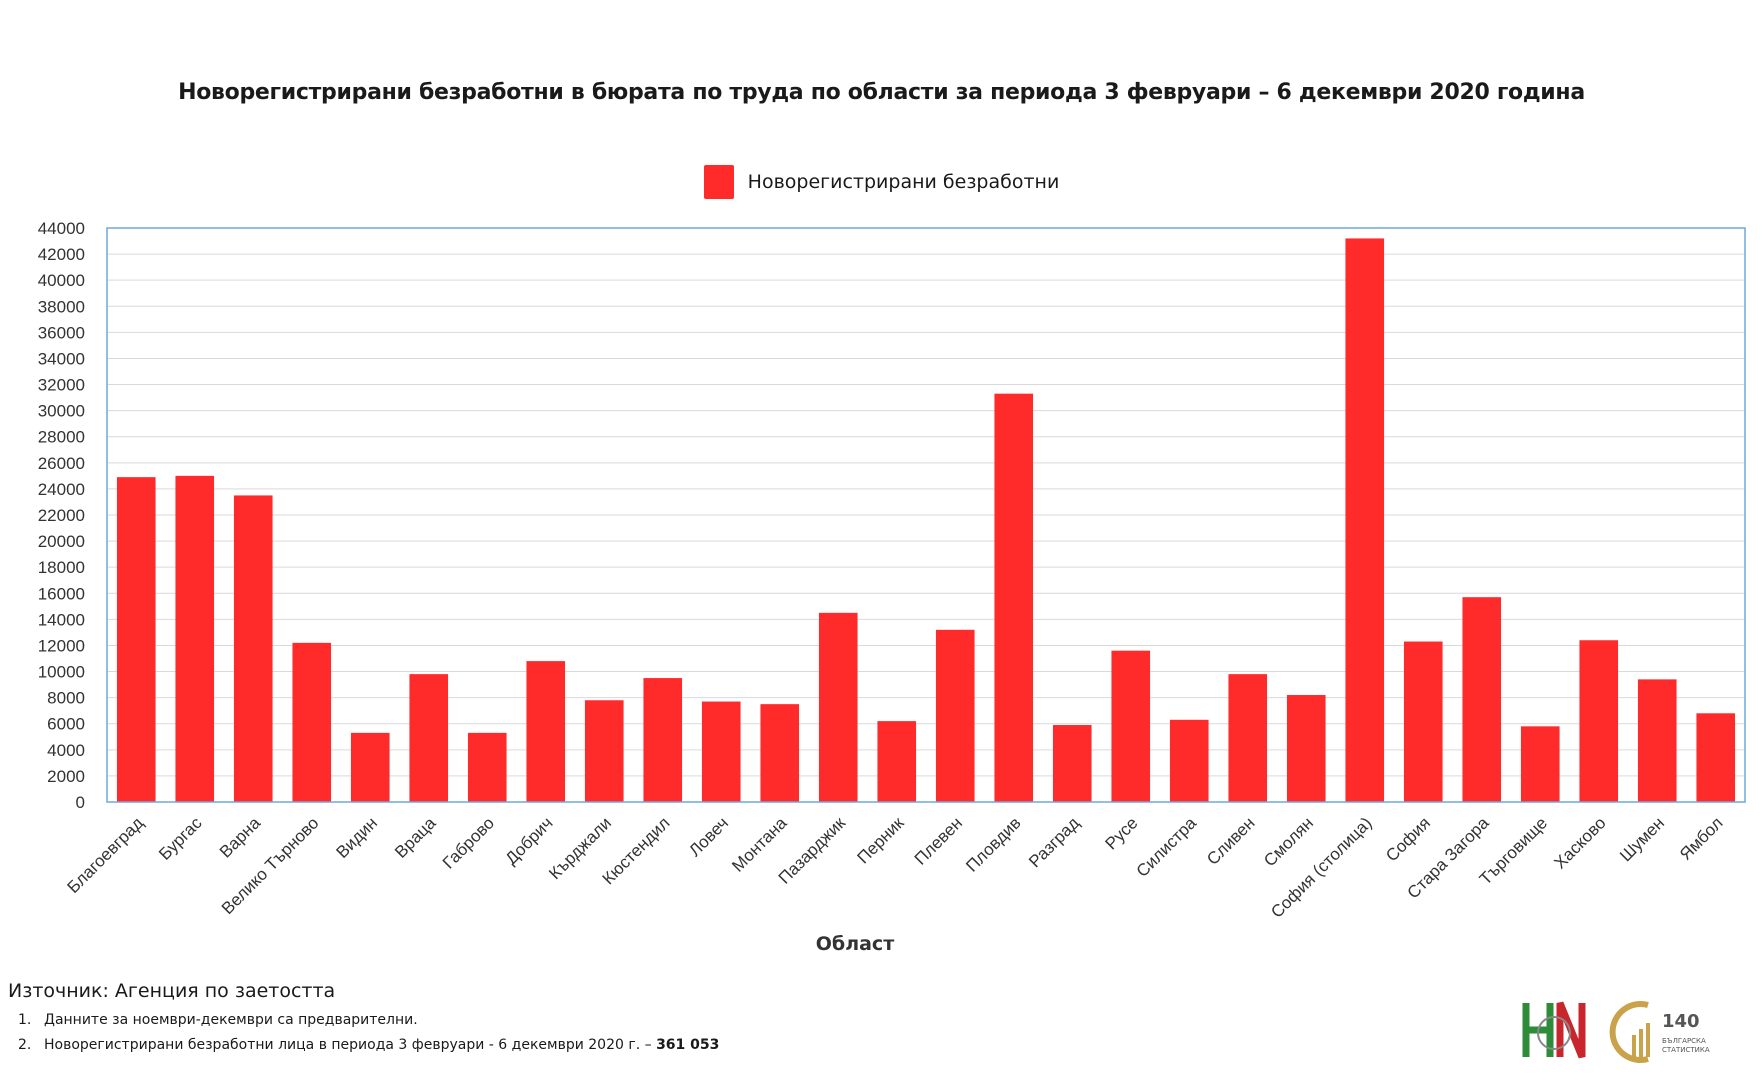 This screenshot has height=1080, width=1763. I want to click on x-tick-label: София, so click(1408, 839).